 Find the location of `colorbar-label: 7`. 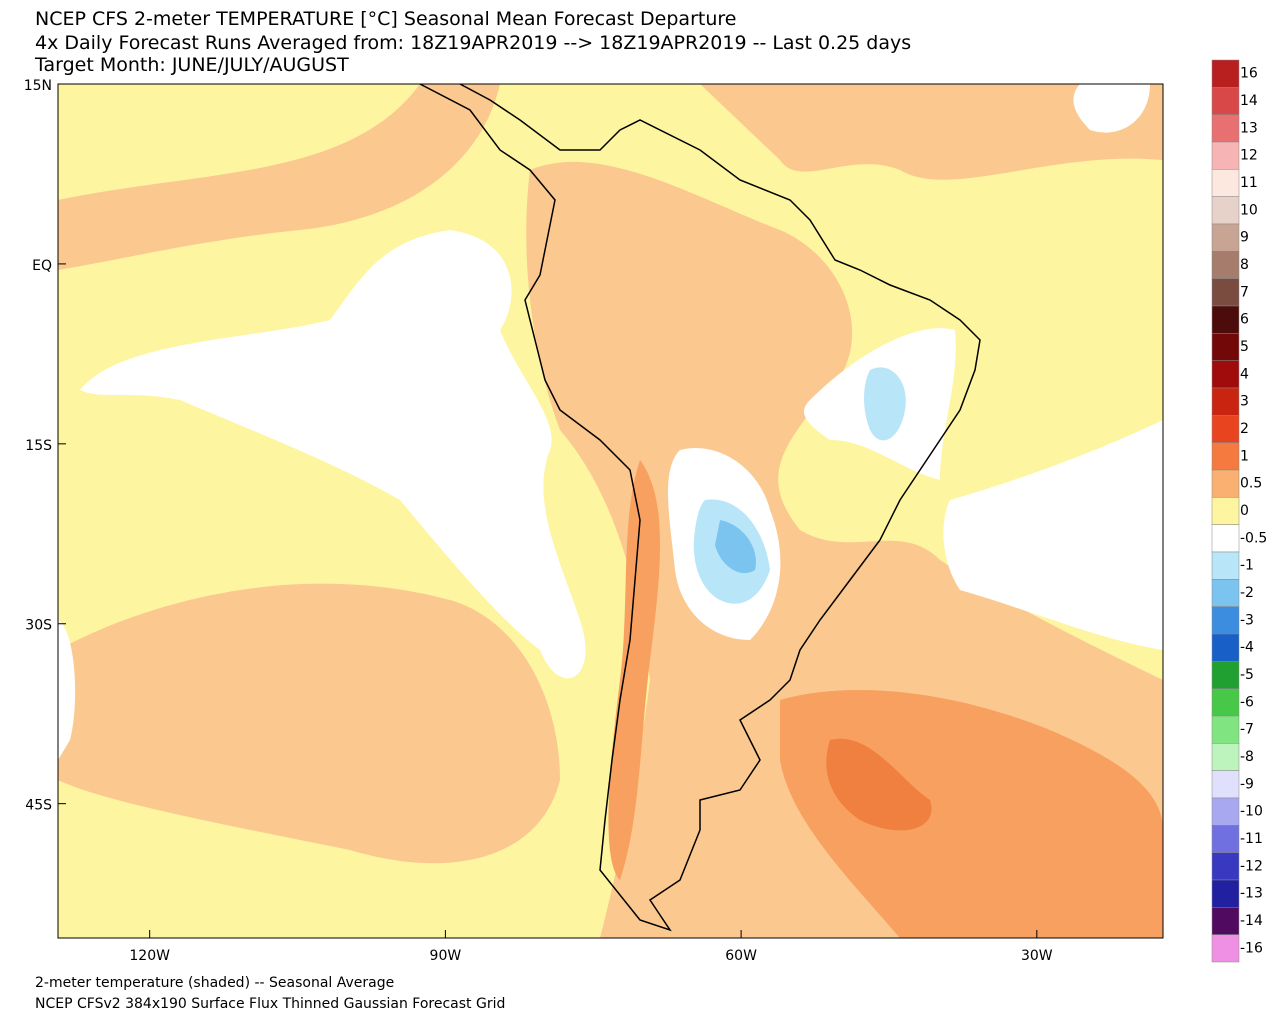

colorbar-label: 7 is located at coordinates (1244, 292).